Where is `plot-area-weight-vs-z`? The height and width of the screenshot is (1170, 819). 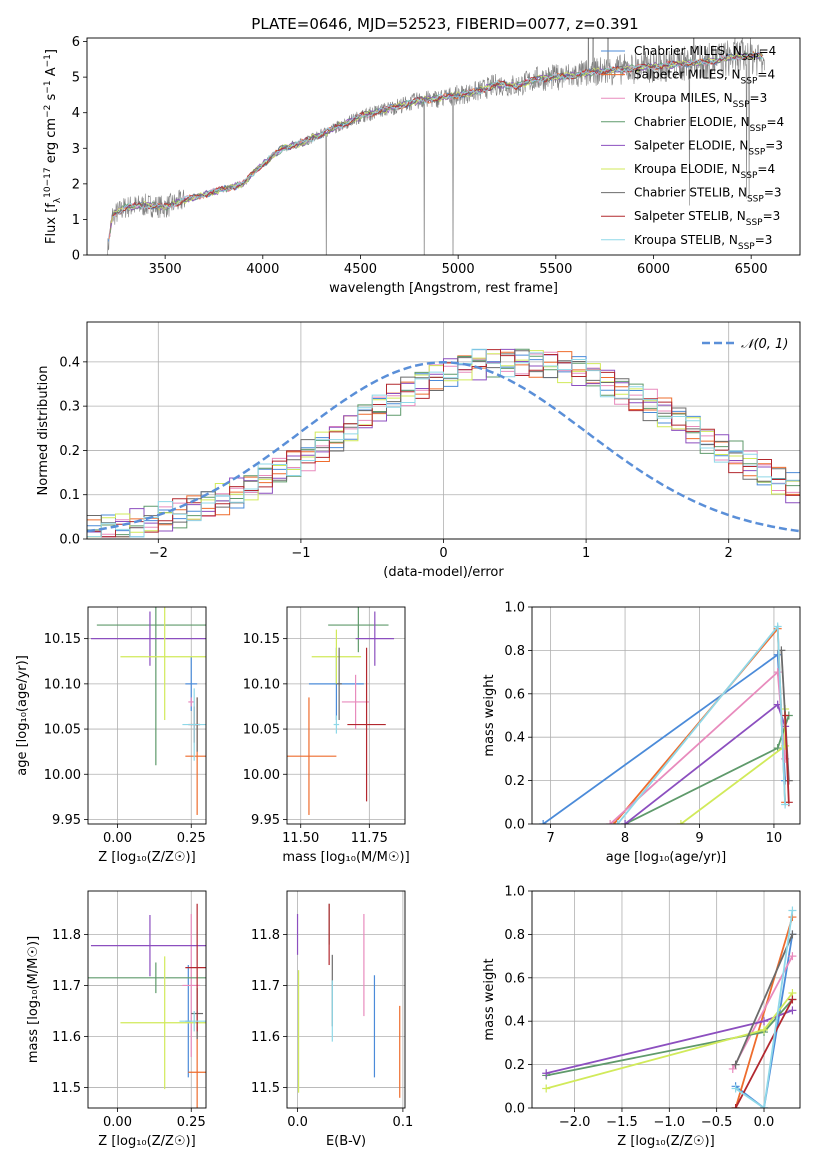 plot-area-weight-vs-z is located at coordinates (669, 1007).